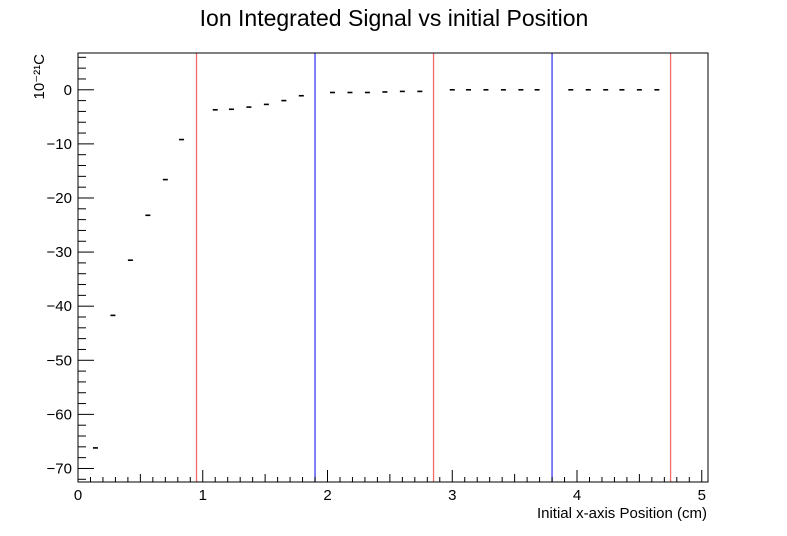 This screenshot has width=787, height=536. What do you see at coordinates (203, 495) in the screenshot?
I see `x-tick-label: 1` at bounding box center [203, 495].